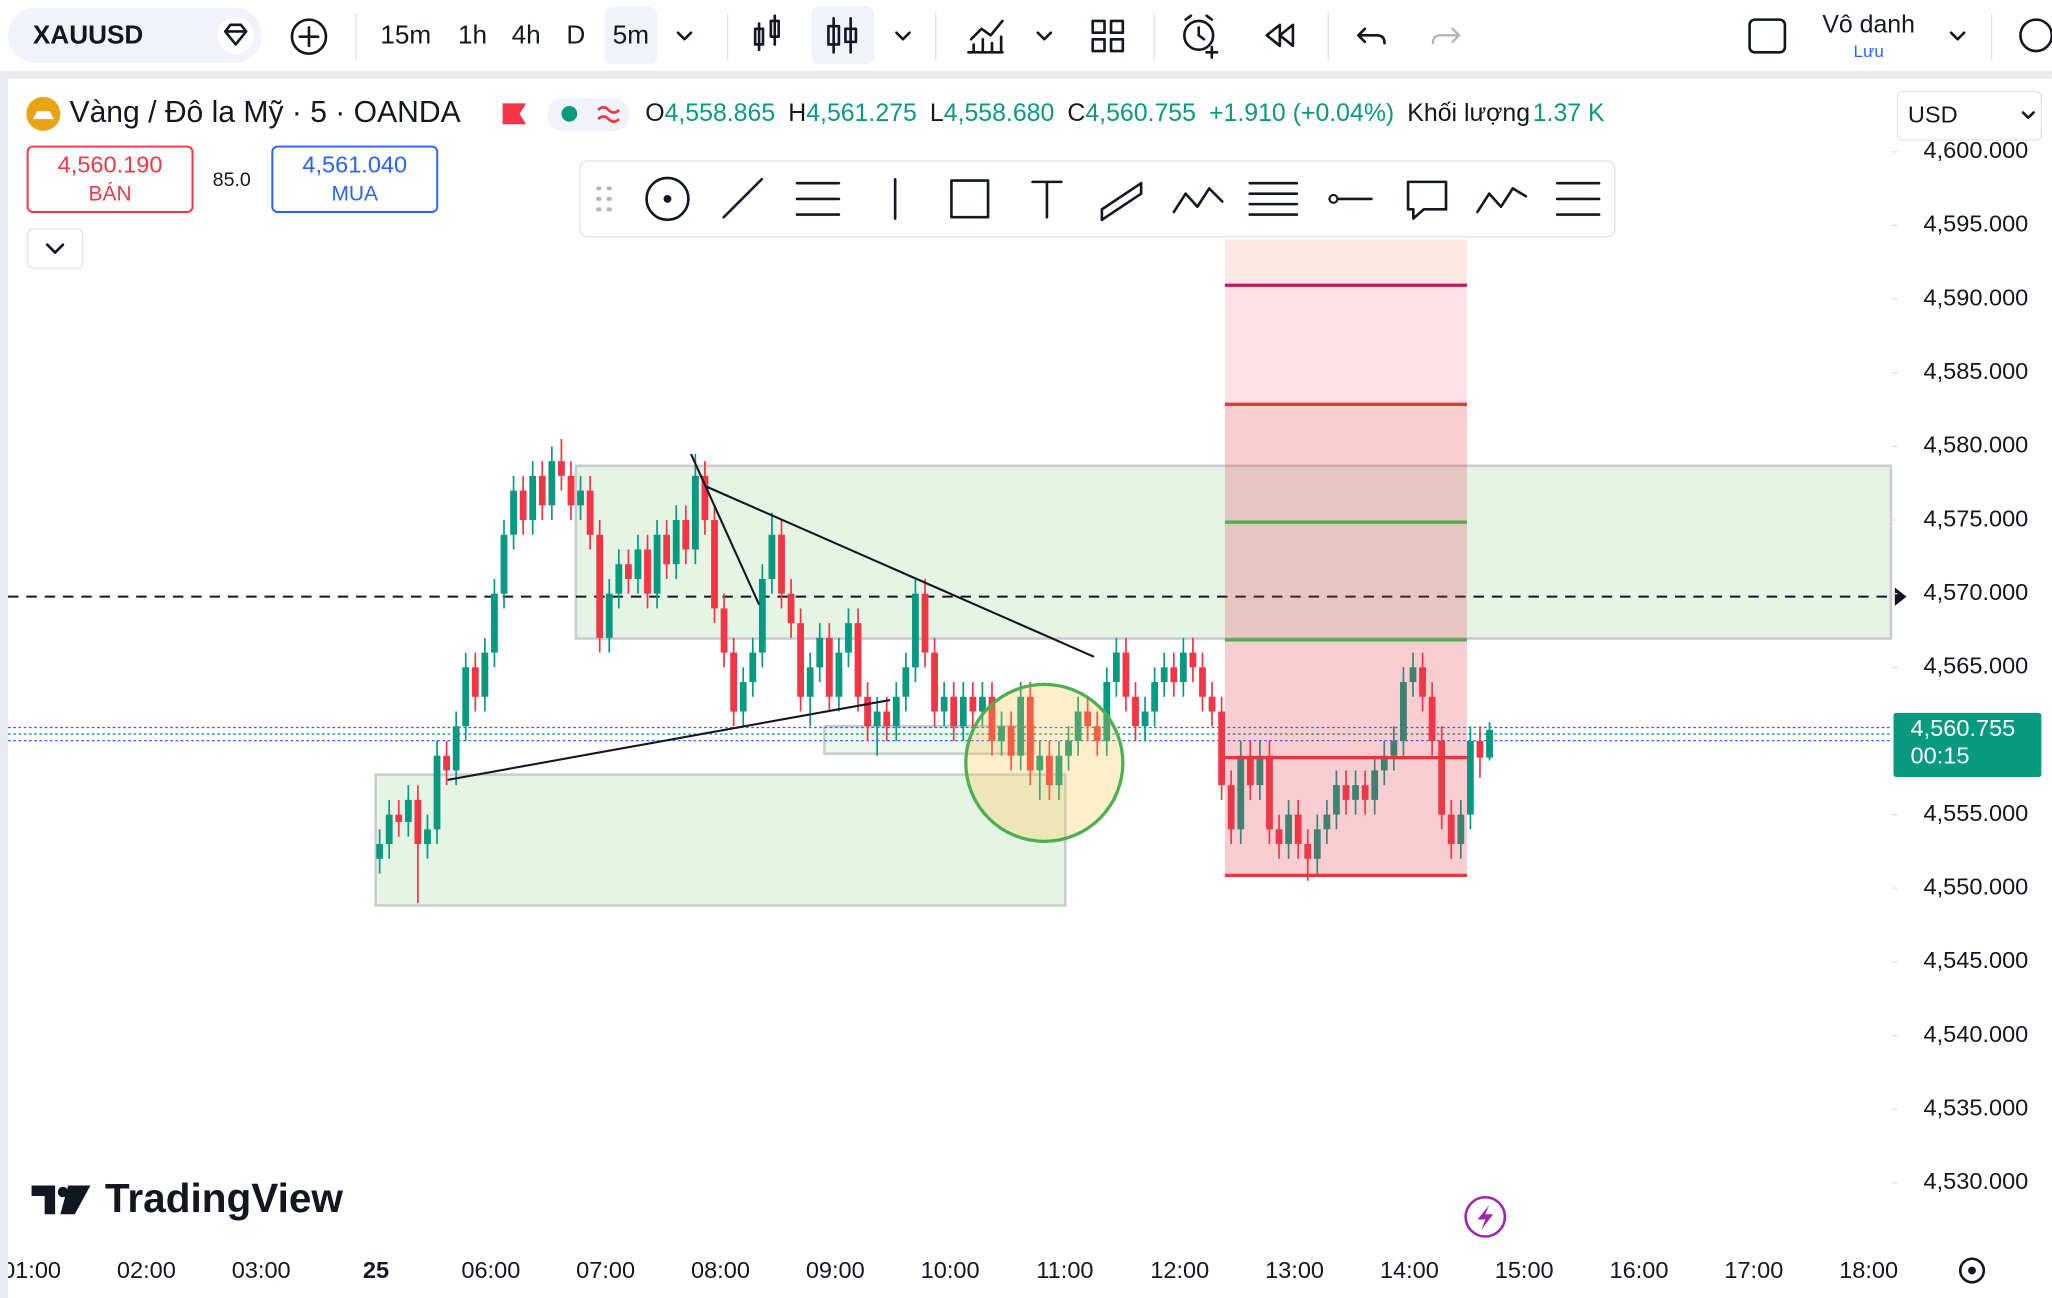 The image size is (2052, 1298). Describe the element at coordinates (224, 1198) in the screenshot. I see `logo-text: TradingView` at that location.